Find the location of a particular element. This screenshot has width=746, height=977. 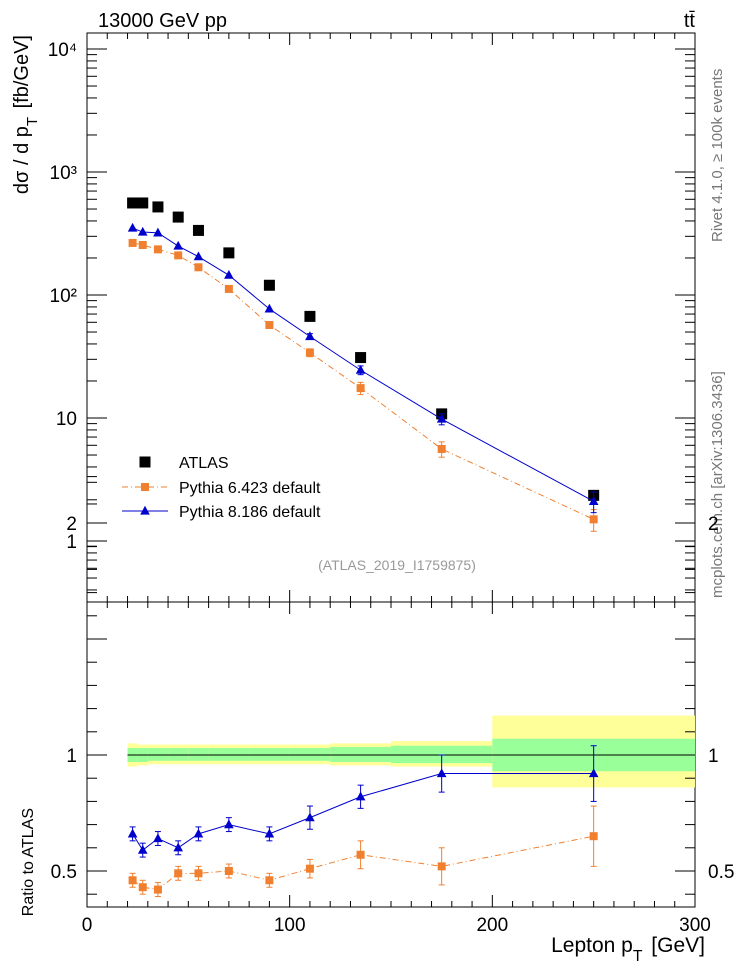

x-tick-label: 0 is located at coordinates (87, 925).